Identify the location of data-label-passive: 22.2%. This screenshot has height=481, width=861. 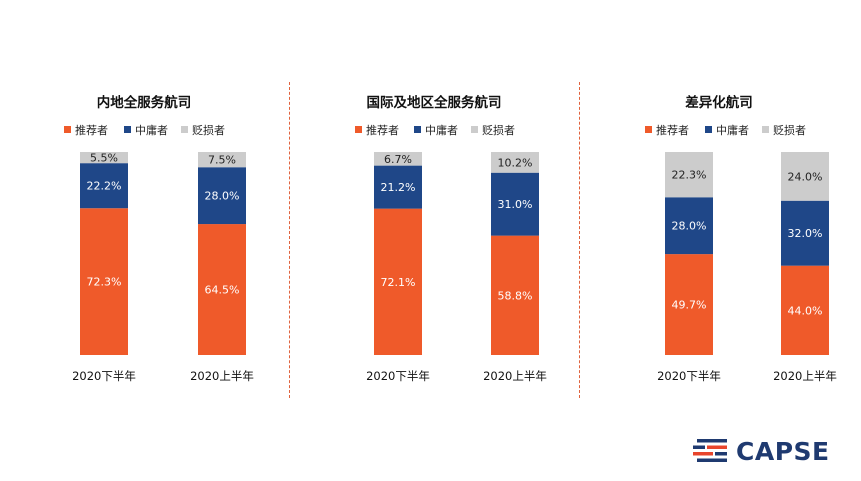
(104, 186).